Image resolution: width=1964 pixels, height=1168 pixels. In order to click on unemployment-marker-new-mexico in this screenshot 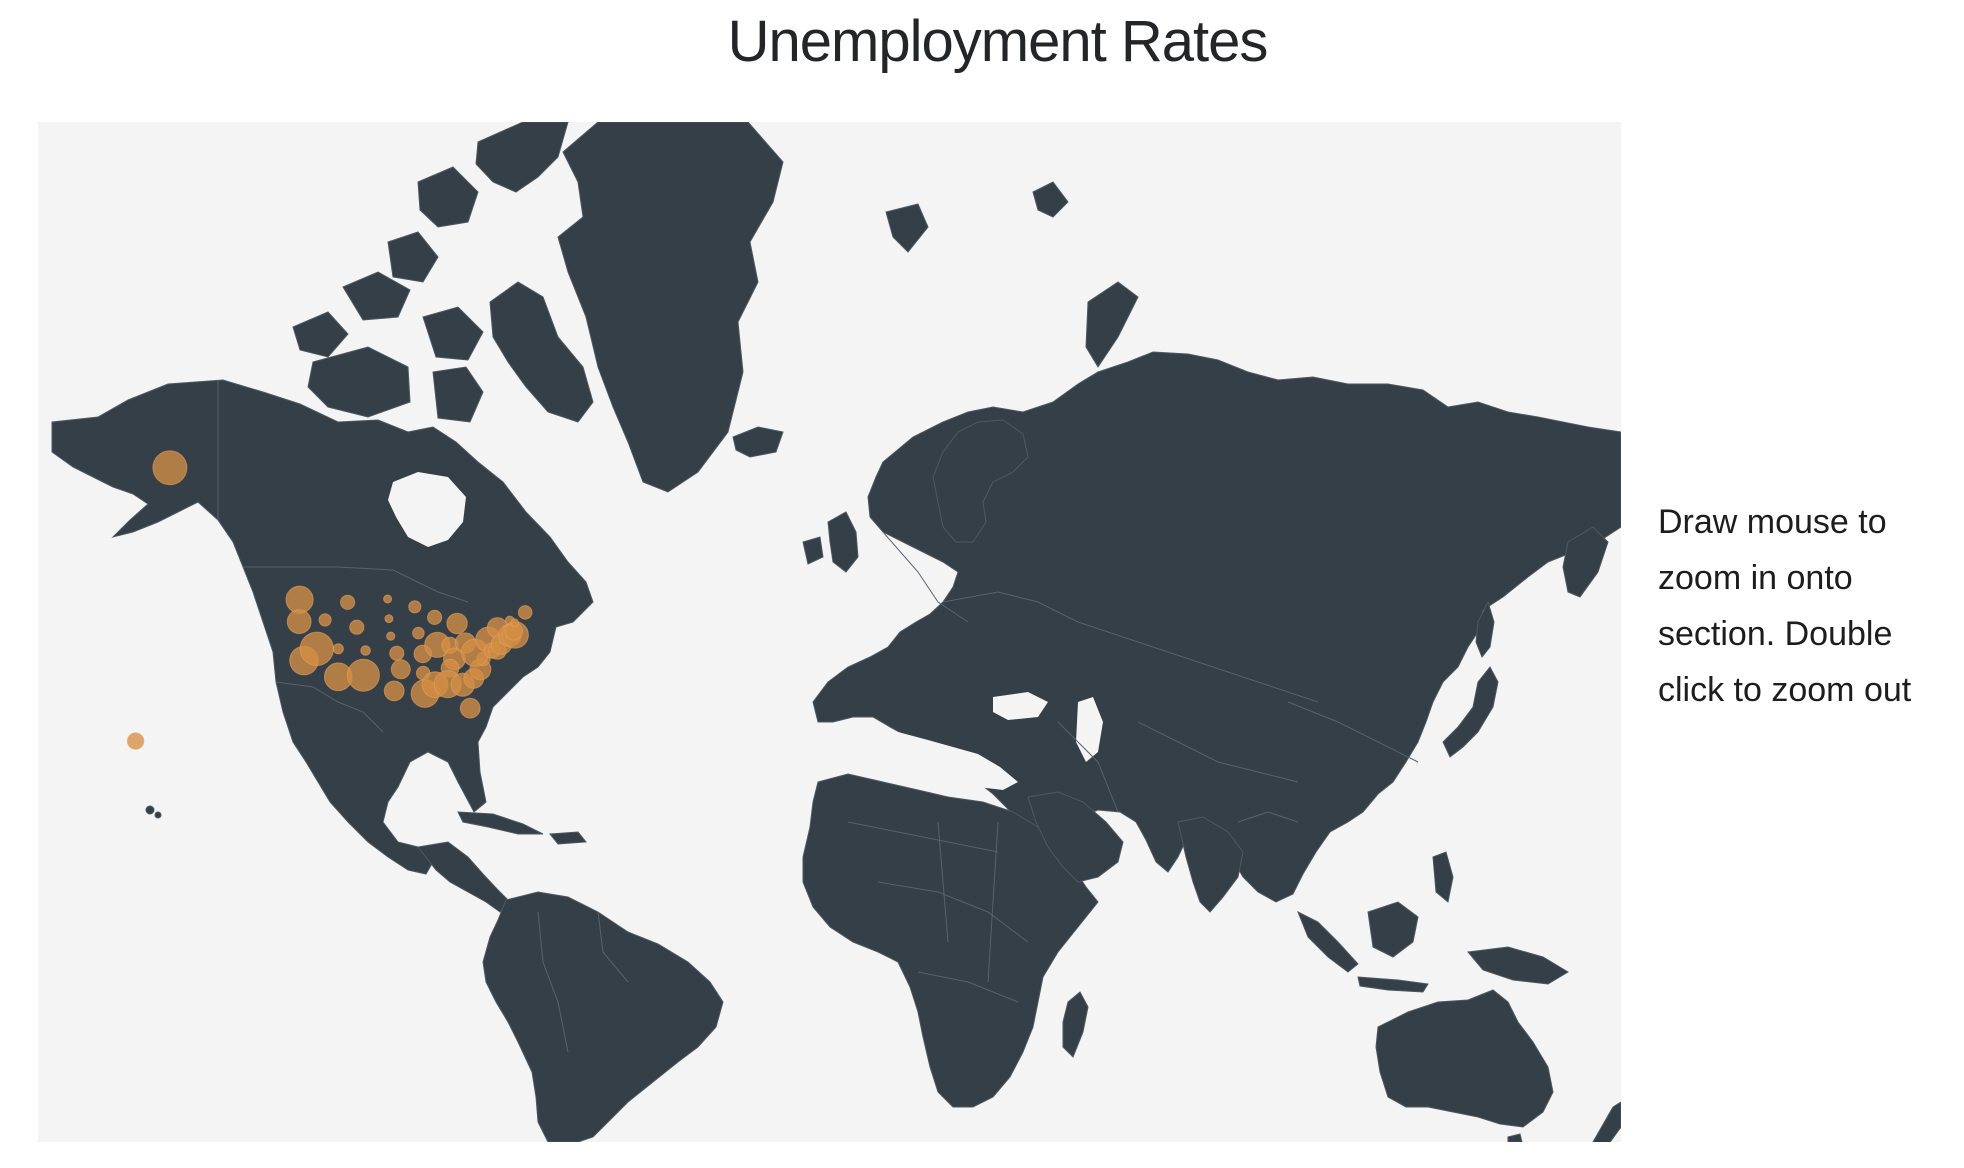, I will do `click(363, 675)`.